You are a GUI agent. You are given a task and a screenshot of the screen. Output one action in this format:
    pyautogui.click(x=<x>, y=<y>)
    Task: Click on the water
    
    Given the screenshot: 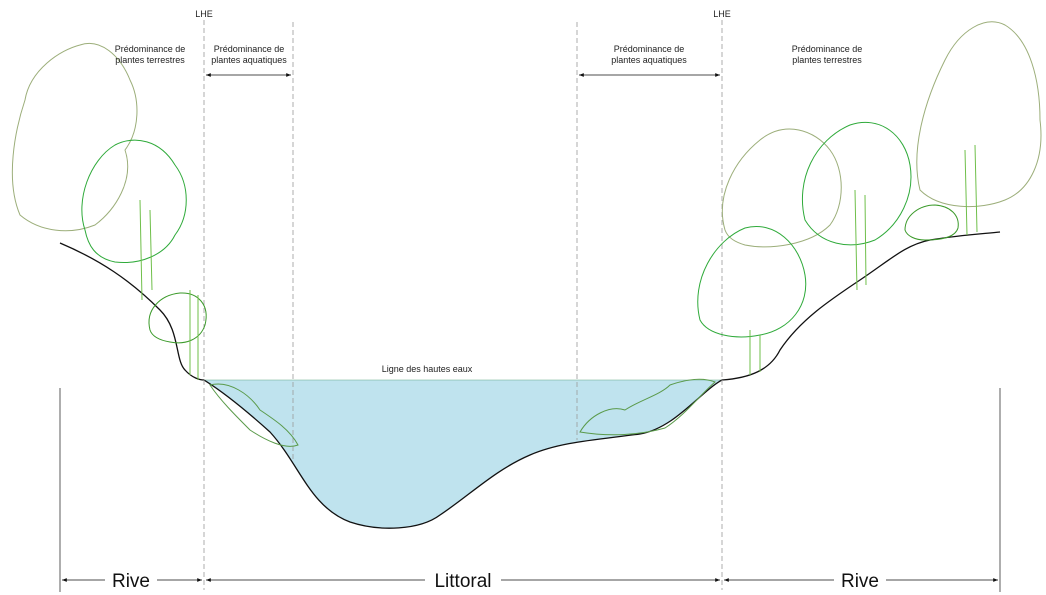 What is the action you would take?
    pyautogui.click(x=463, y=454)
    